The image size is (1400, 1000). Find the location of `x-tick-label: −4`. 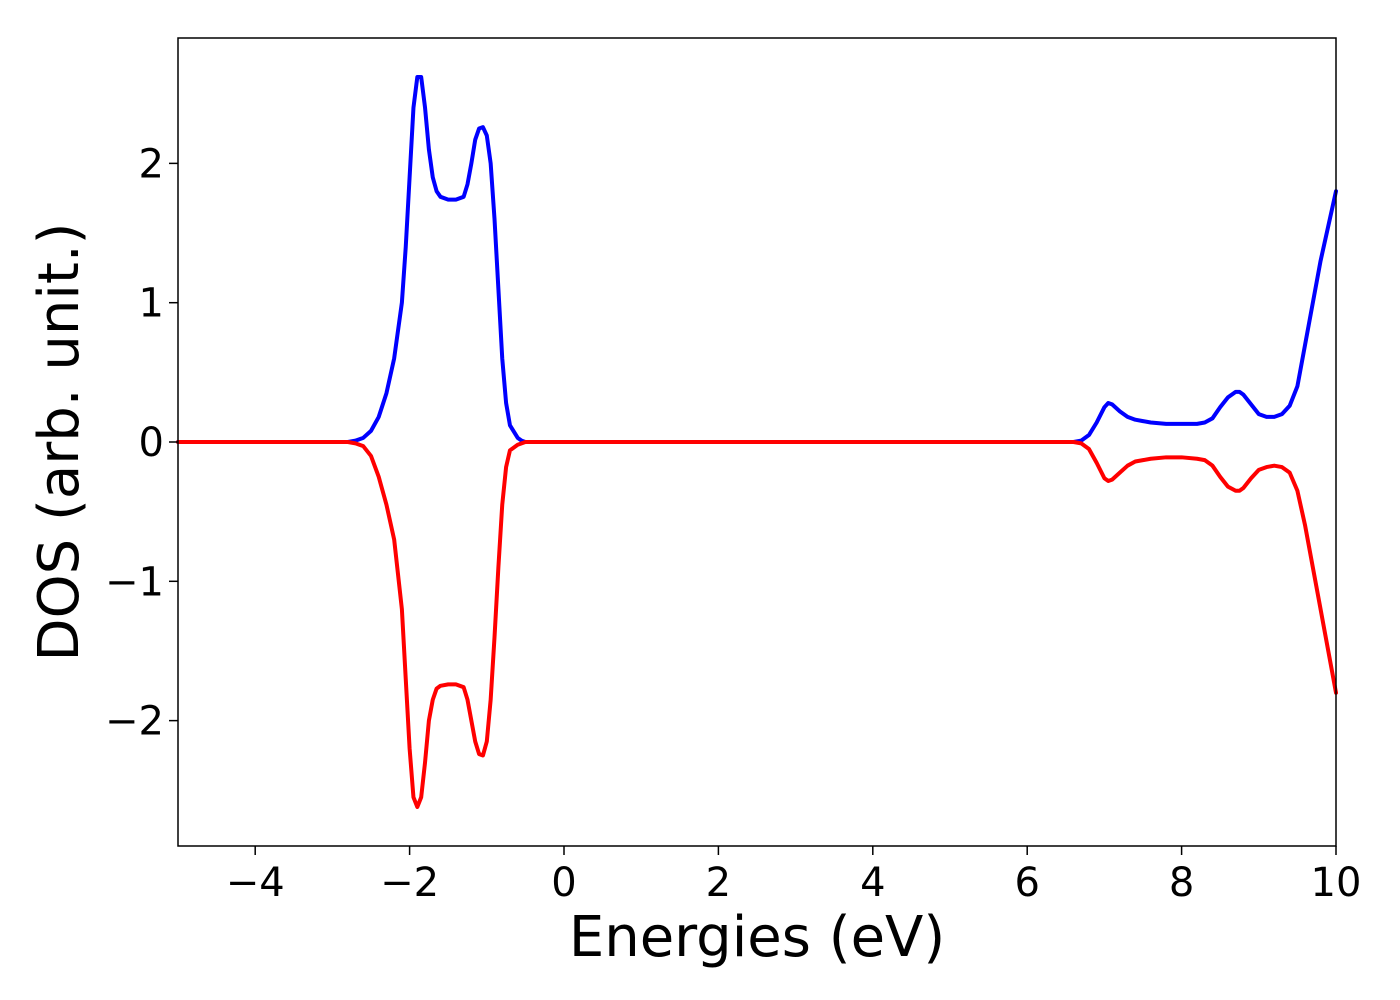

x-tick-label: −4 is located at coordinates (255, 883).